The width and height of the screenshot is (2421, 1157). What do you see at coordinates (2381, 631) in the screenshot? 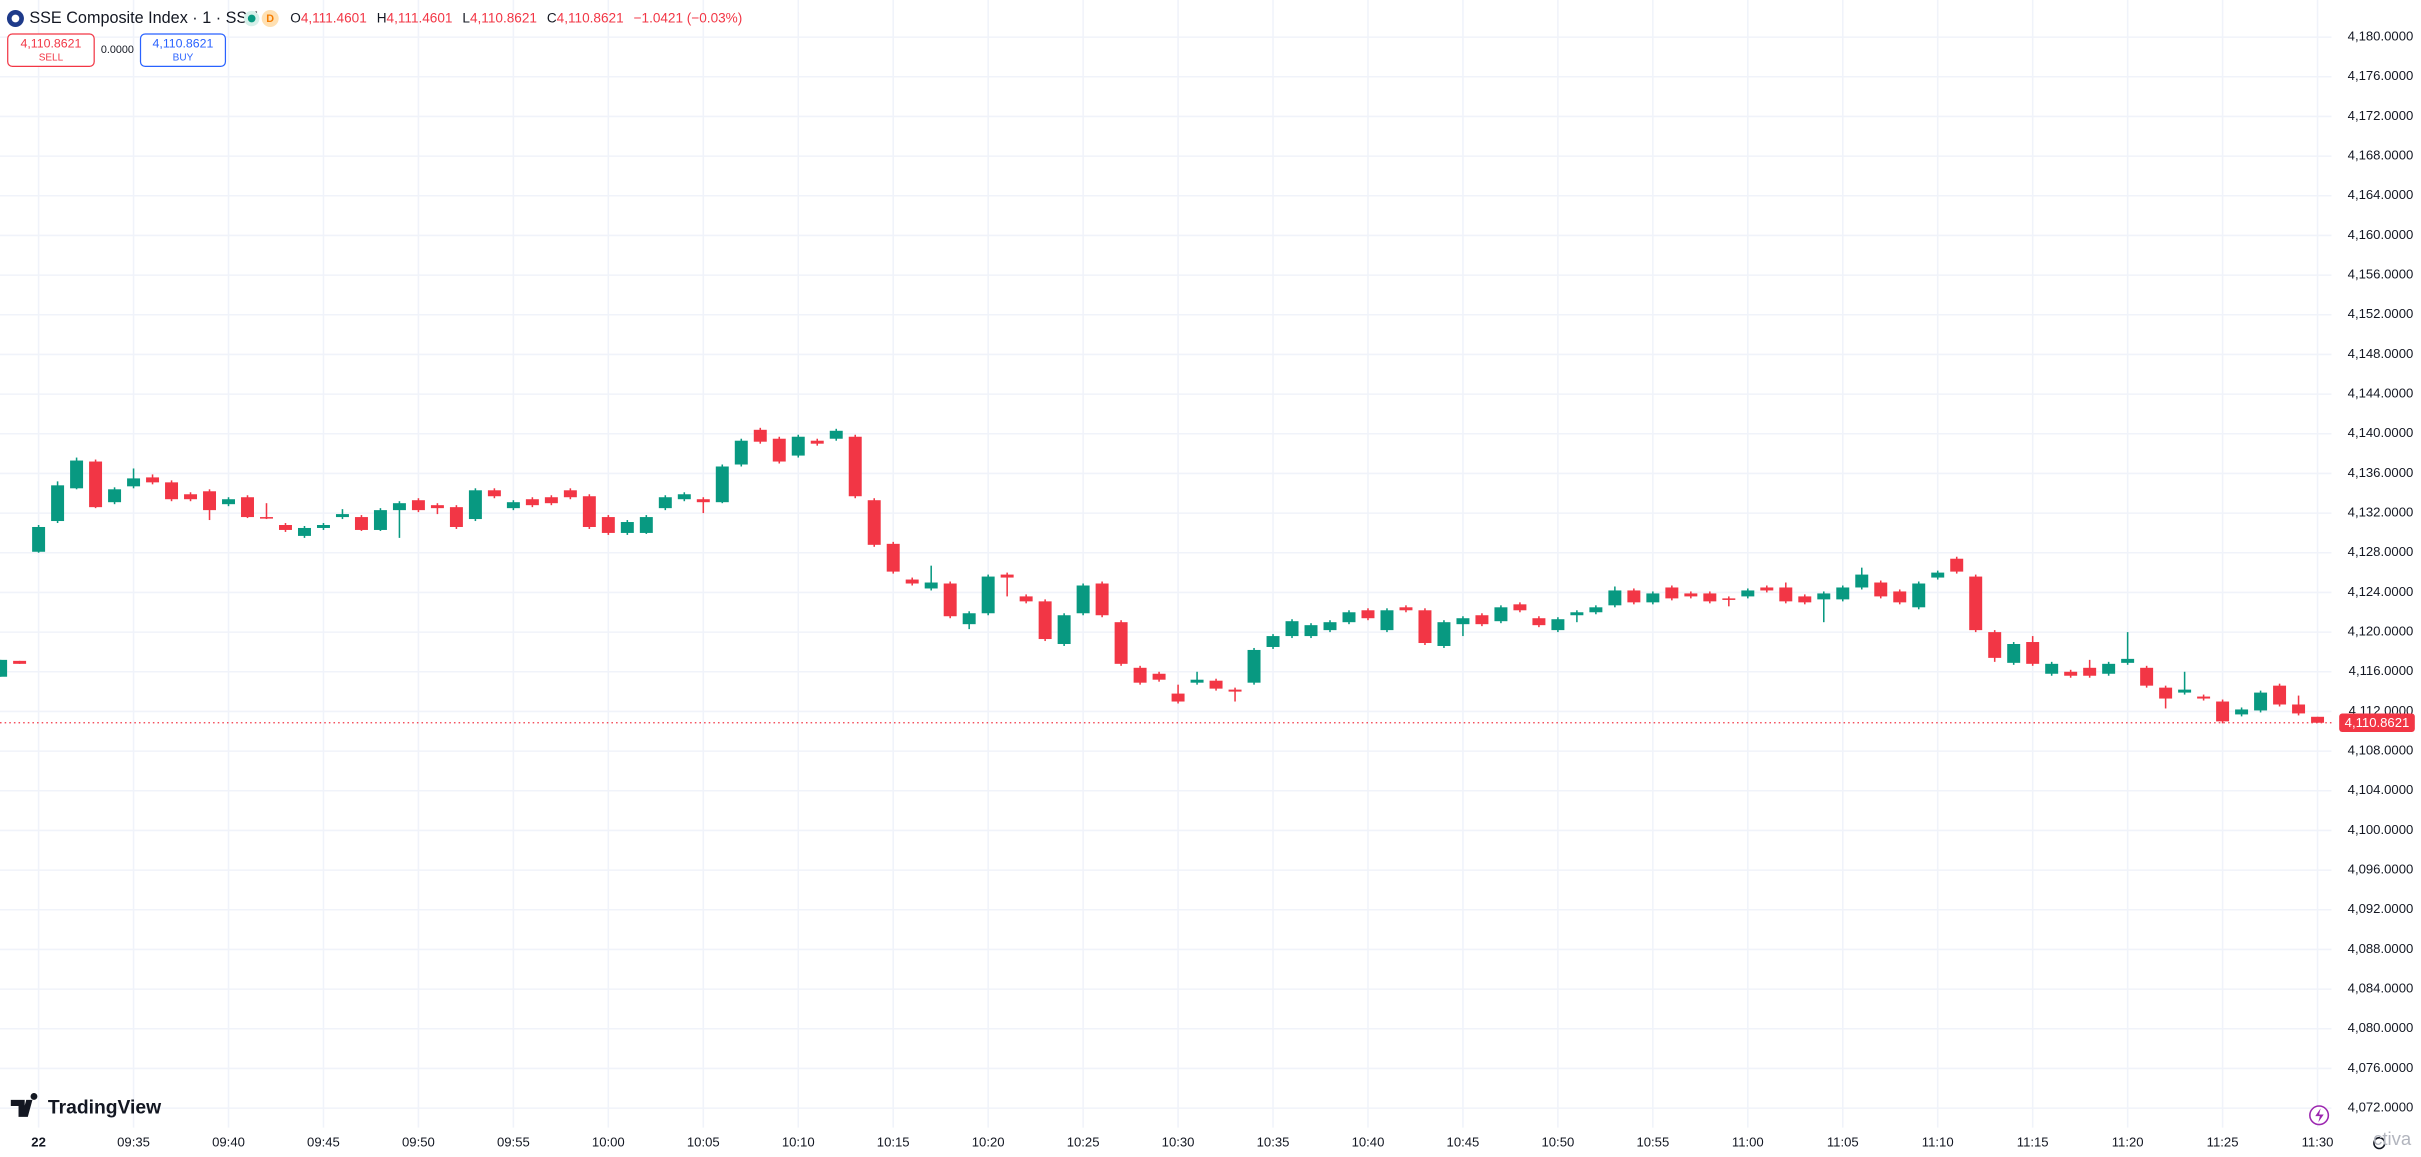
I see `y-tick-label: 4,120.0000` at bounding box center [2381, 631].